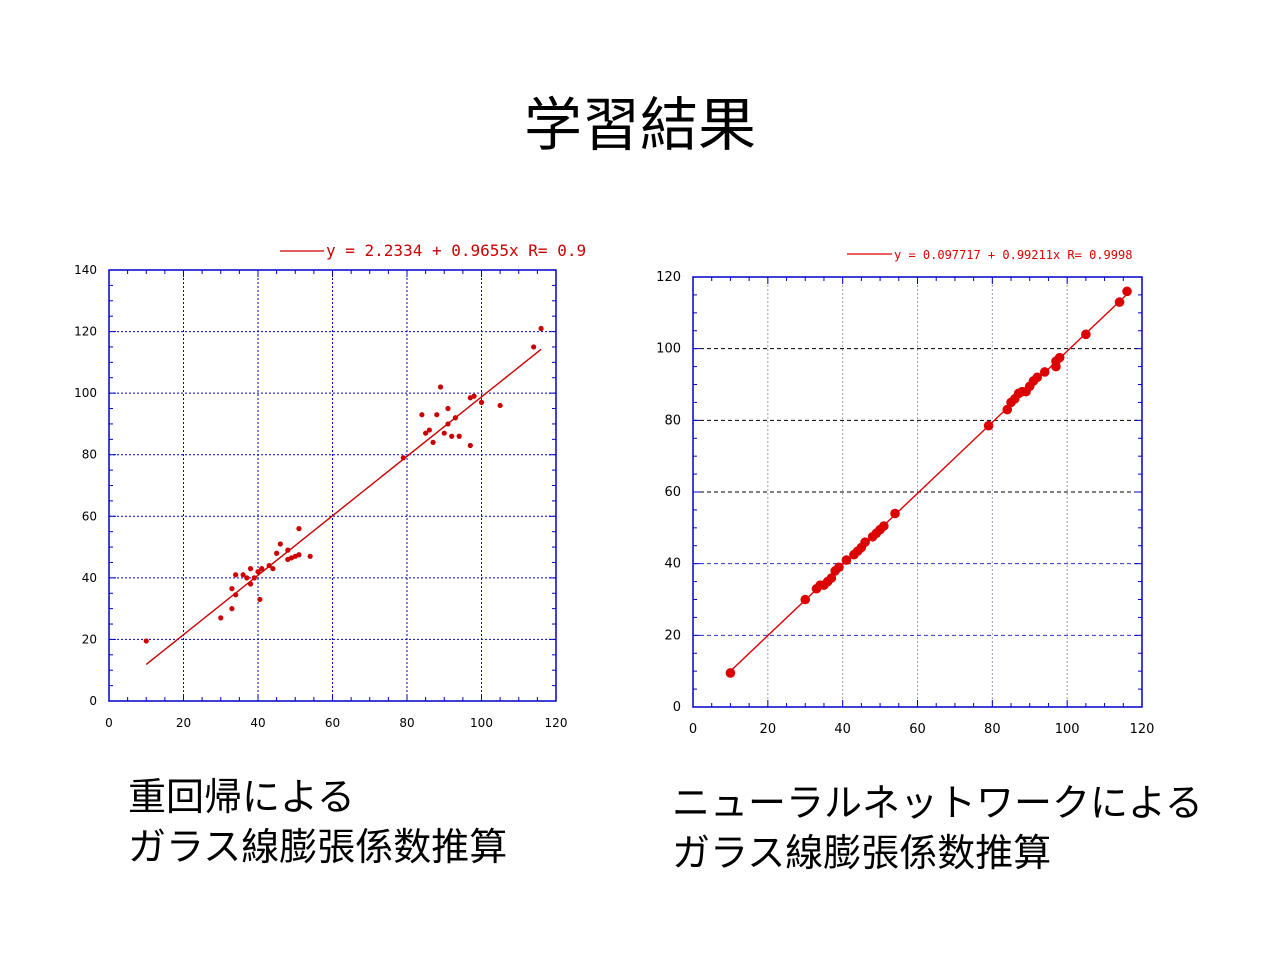 The image size is (1280, 960). What do you see at coordinates (89, 516) in the screenshot?
I see `chart0-ytick-label: 60` at bounding box center [89, 516].